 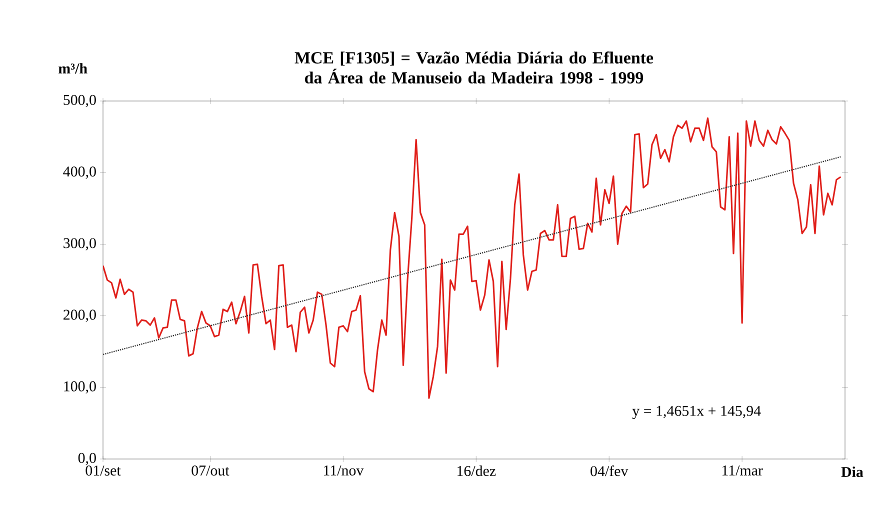 What do you see at coordinates (80, 244) in the screenshot?
I see `y-tick-label: 300,0` at bounding box center [80, 244].